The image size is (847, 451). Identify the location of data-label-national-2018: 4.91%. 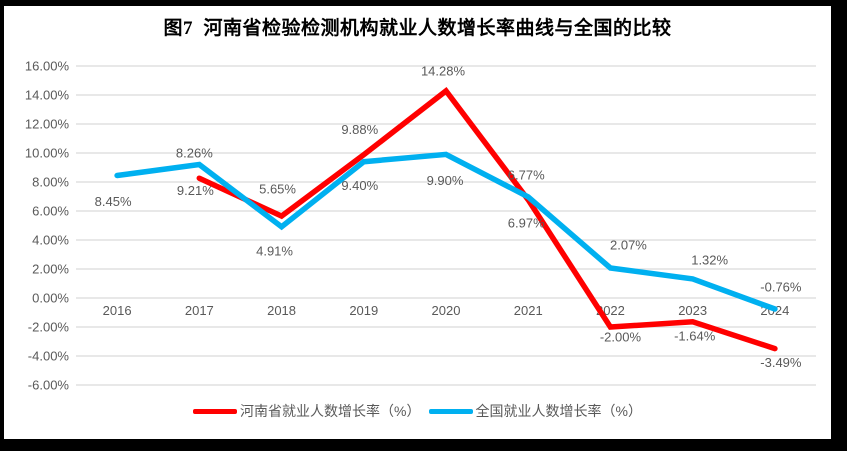
(274, 250).